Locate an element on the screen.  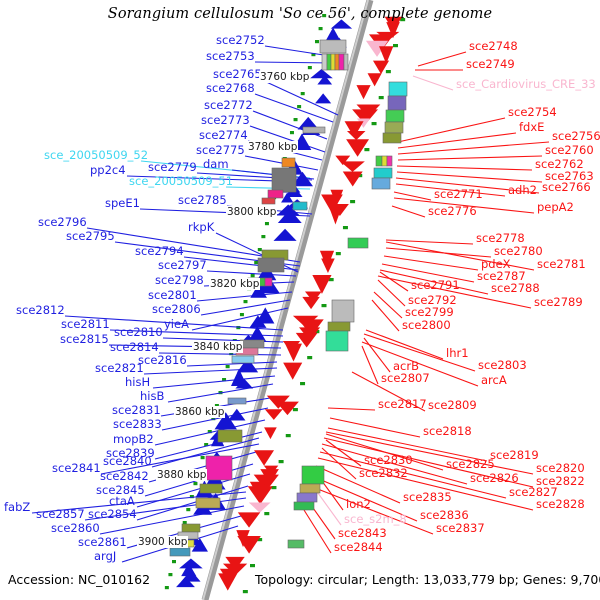
gene-label-sce2796: sce2796 is located at coordinates (62, 222).